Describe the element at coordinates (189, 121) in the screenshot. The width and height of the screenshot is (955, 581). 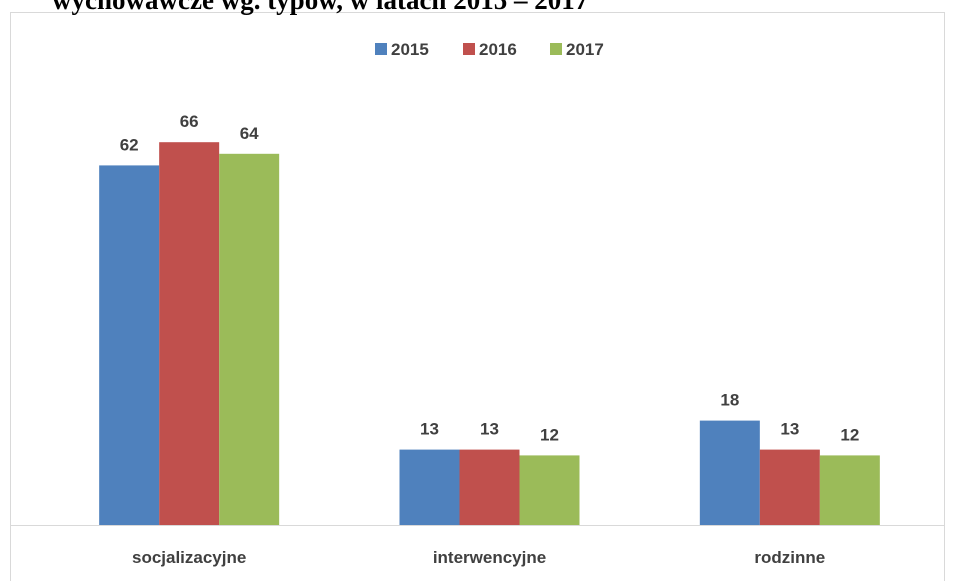
I see `data-label: 66` at that location.